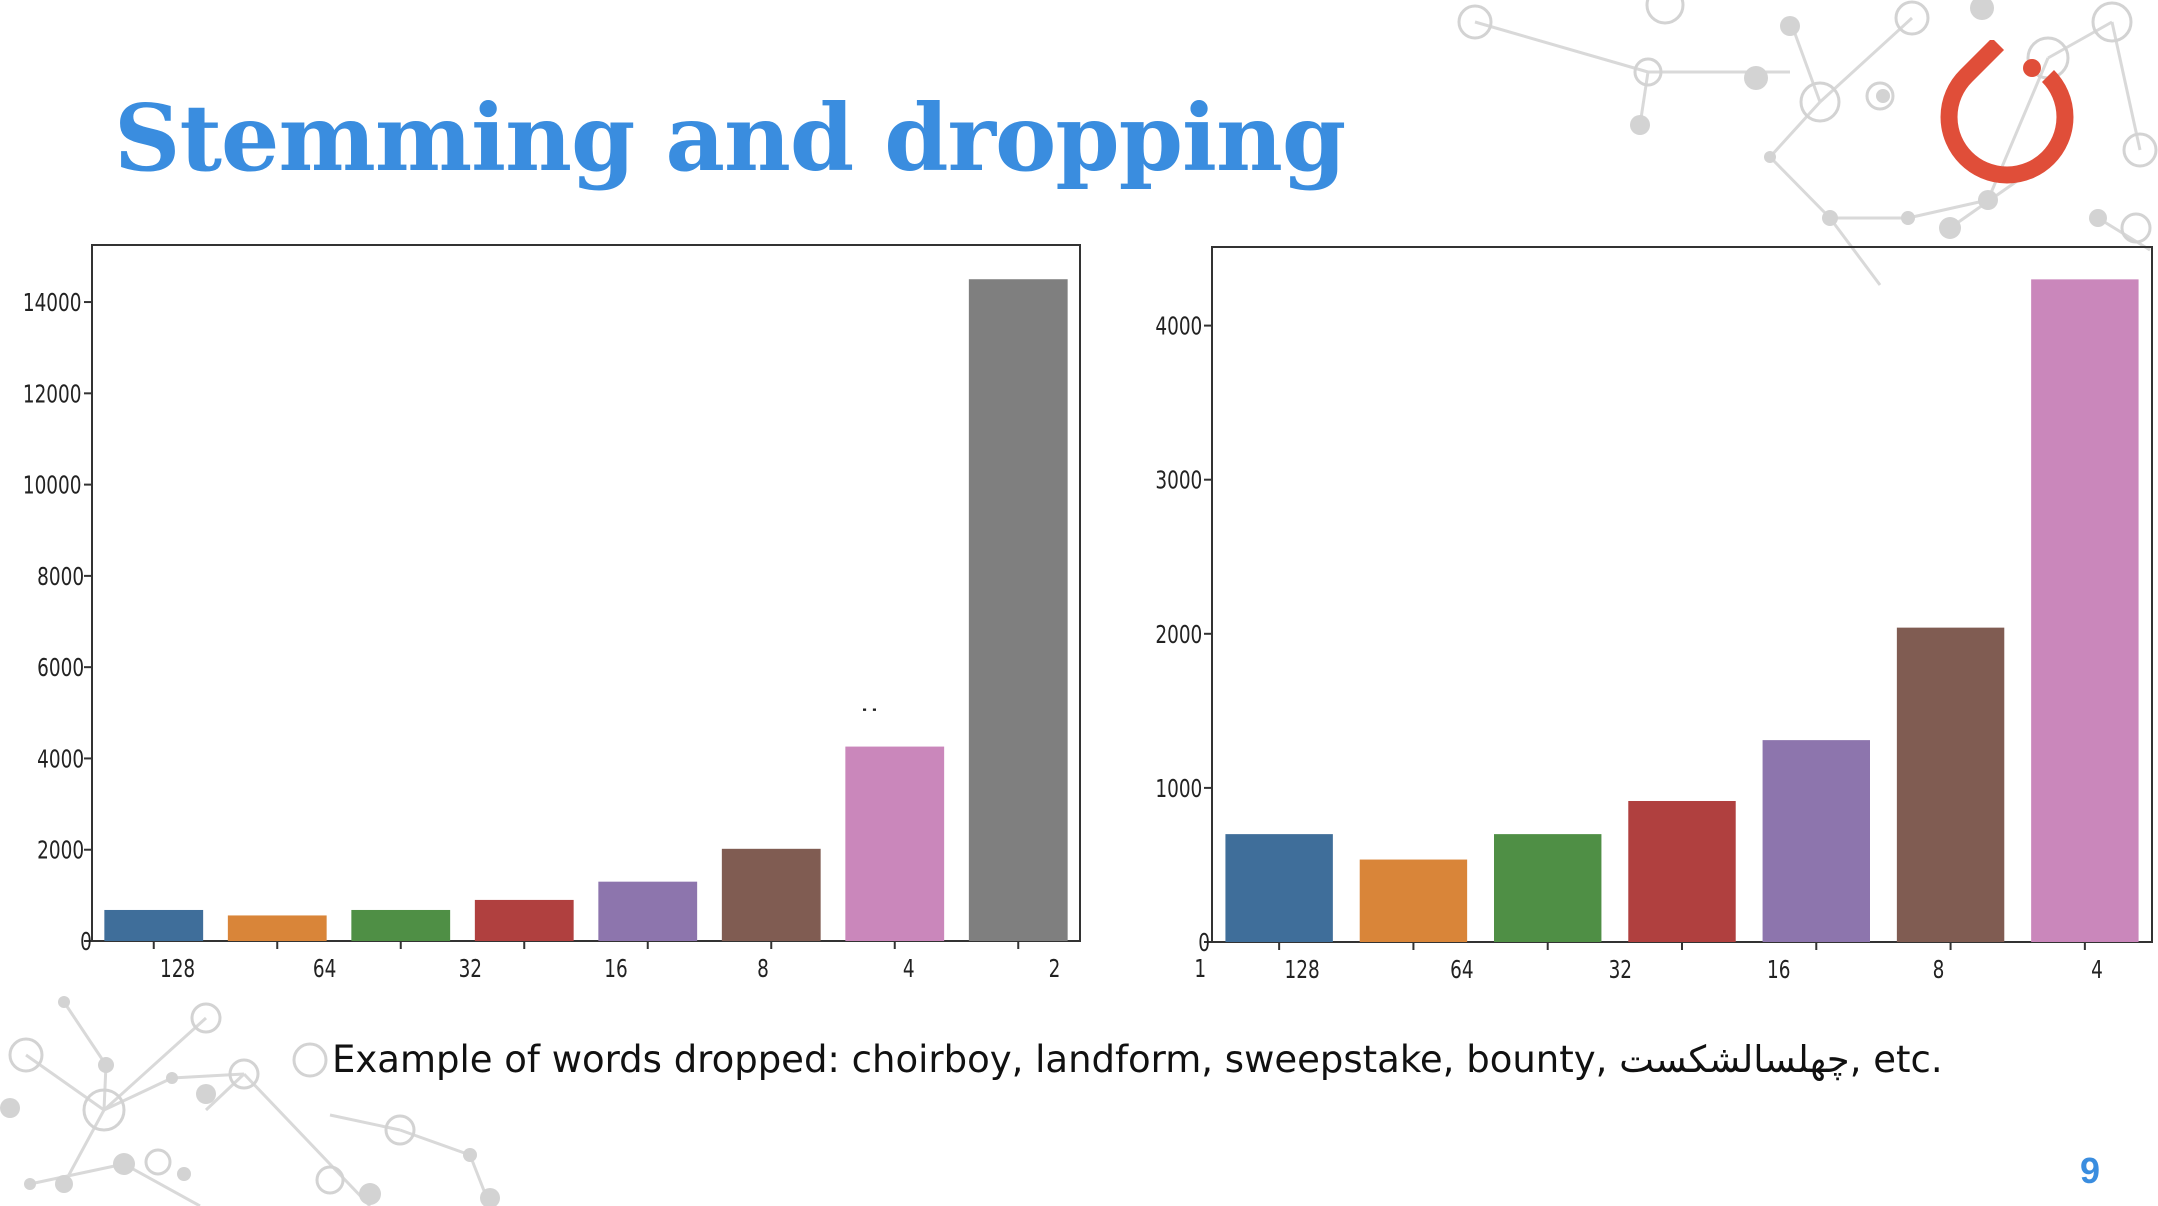 The width and height of the screenshot is (2158, 1206). I want to click on y-tick-label: 12000, so click(52, 394).